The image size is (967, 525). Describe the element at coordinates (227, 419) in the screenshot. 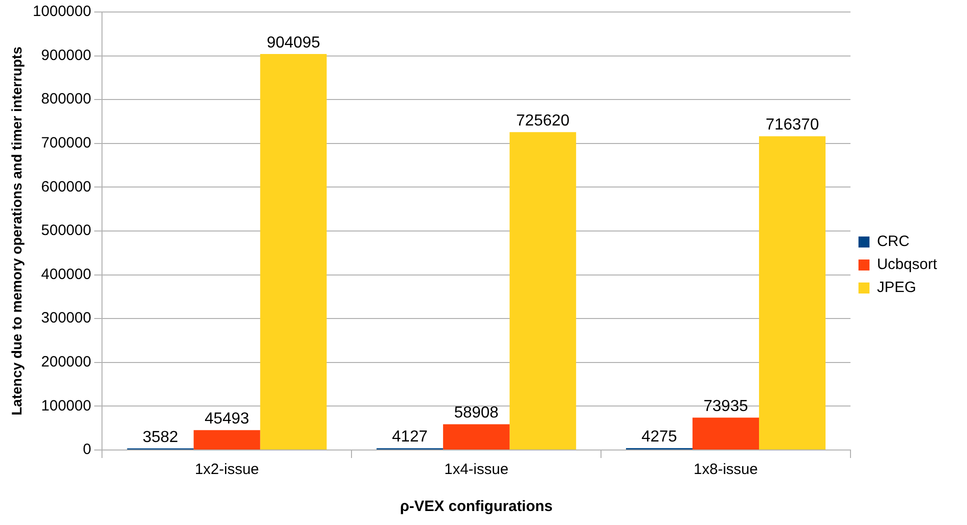

I see `data-label: 45493` at that location.